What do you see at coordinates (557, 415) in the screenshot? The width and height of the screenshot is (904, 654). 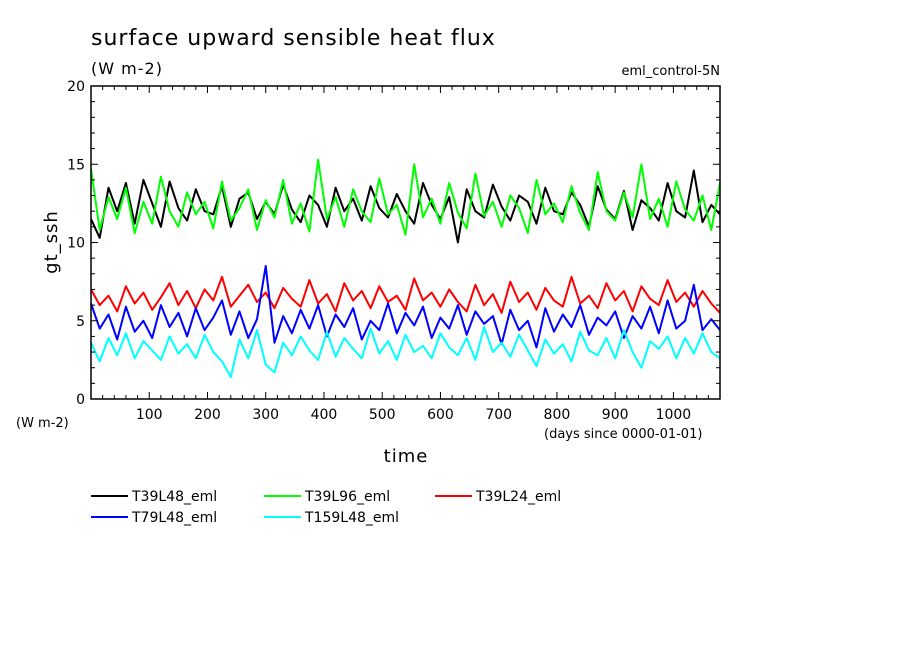 I see `x-tick-label: 800` at bounding box center [557, 415].